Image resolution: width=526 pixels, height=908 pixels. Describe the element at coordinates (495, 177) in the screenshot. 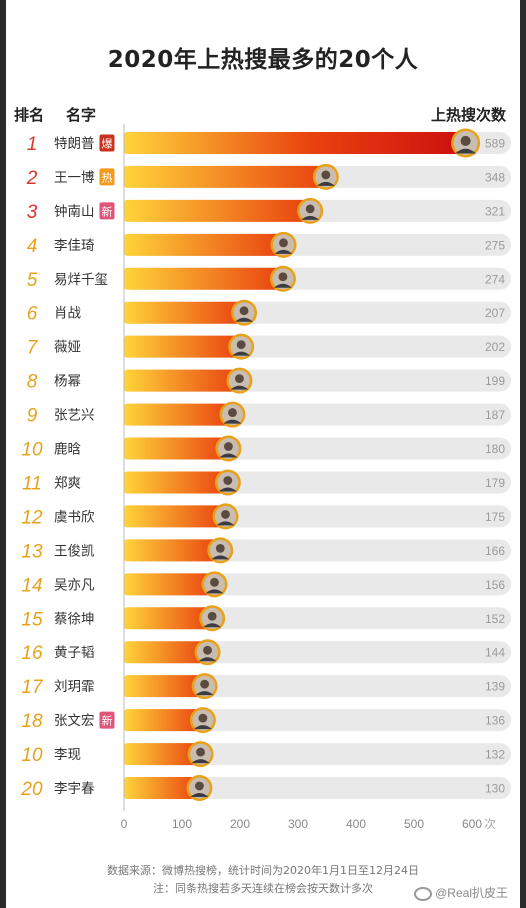

I see `value-label: 348` at that location.